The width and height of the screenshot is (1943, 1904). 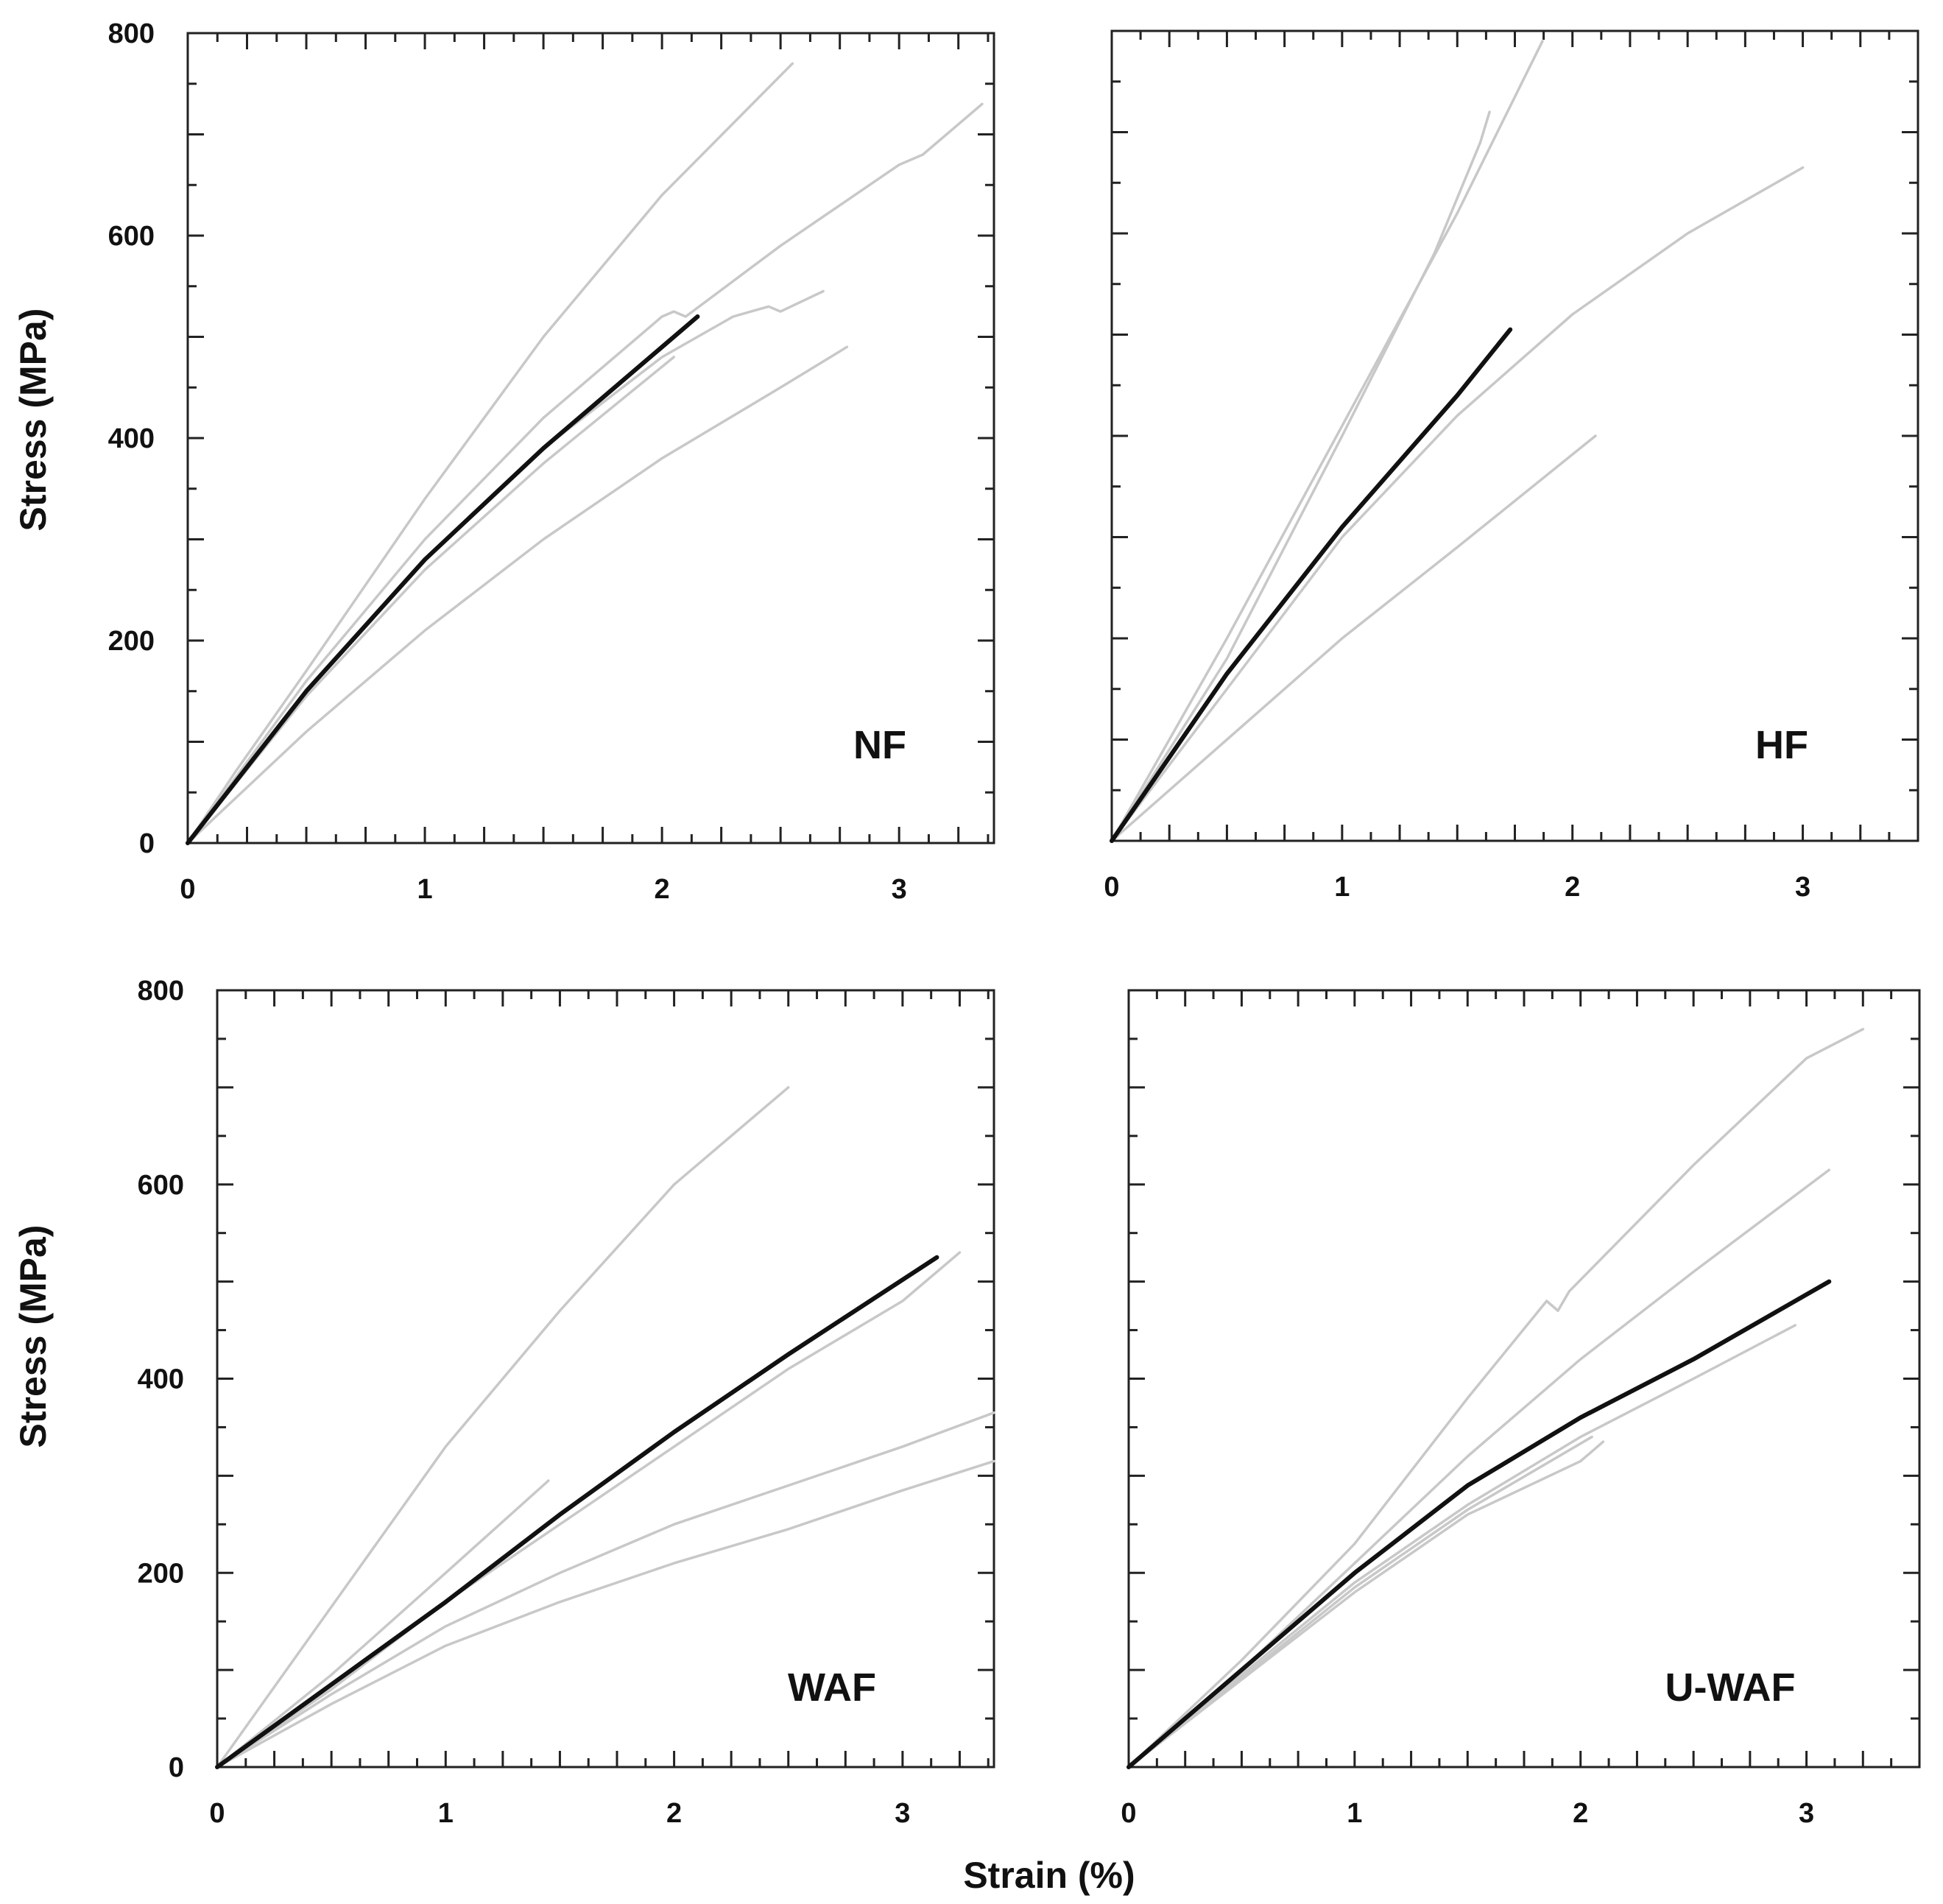 I want to click on panel-label-hf: HF, so click(x=1781, y=745).